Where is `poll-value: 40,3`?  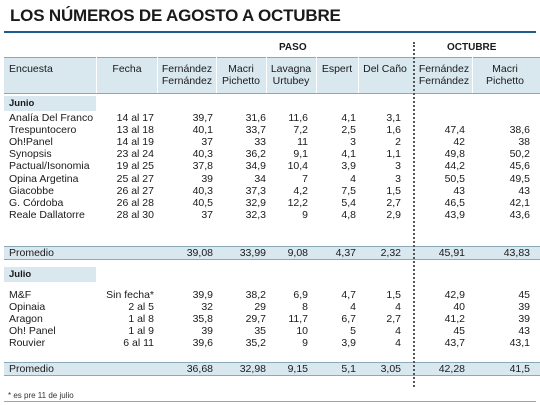
poll-value: 40,3 is located at coordinates (202, 190).